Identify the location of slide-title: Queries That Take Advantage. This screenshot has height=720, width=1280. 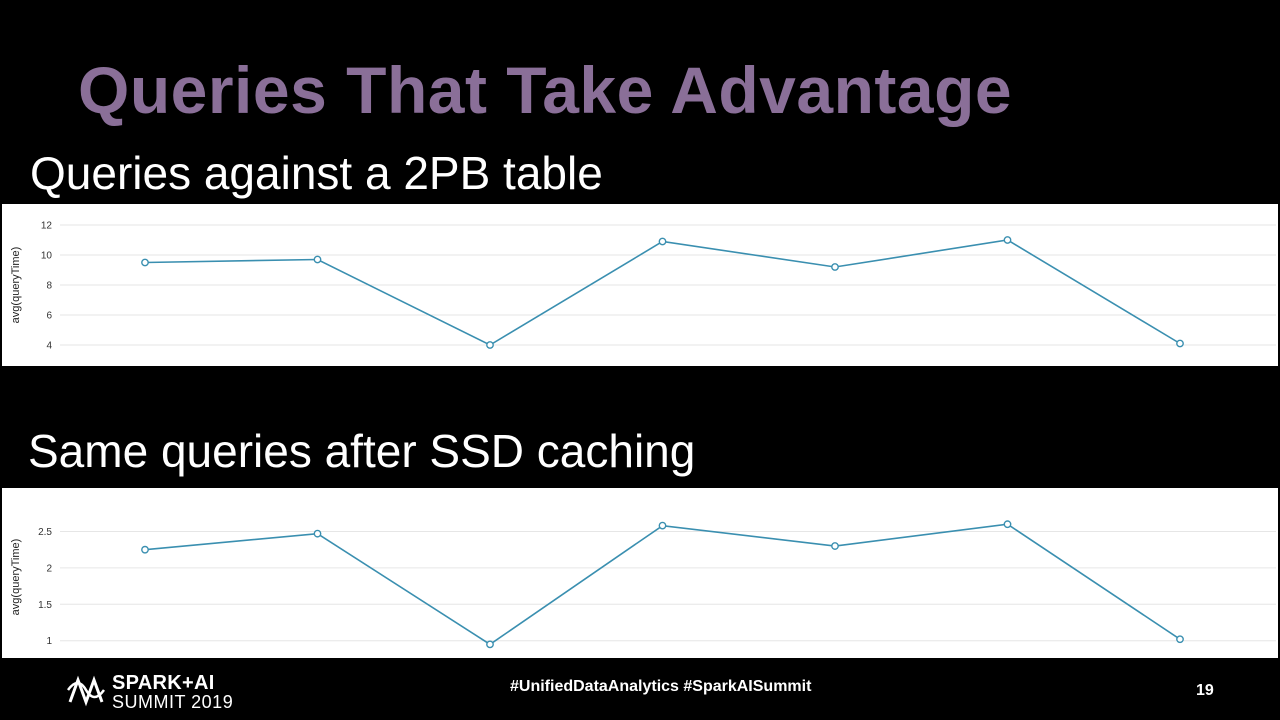
(545, 90).